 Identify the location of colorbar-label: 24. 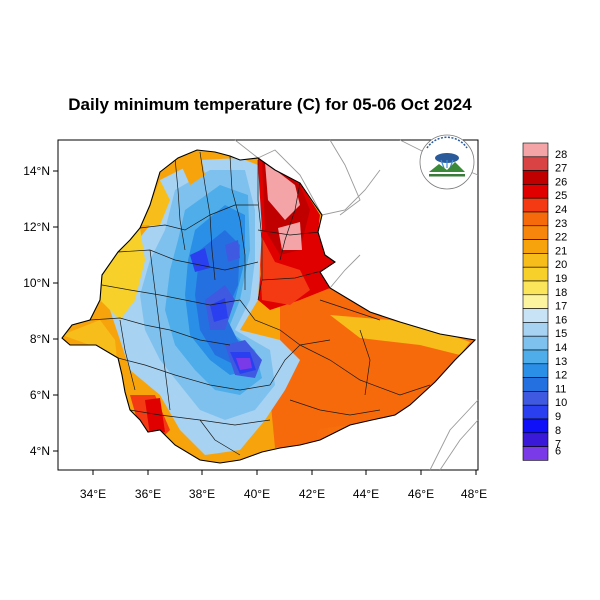
(561, 210).